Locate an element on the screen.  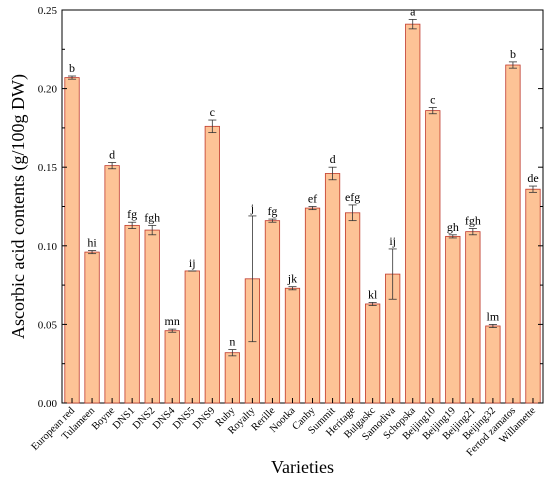
significance-letter: gh is located at coordinates (453, 227).